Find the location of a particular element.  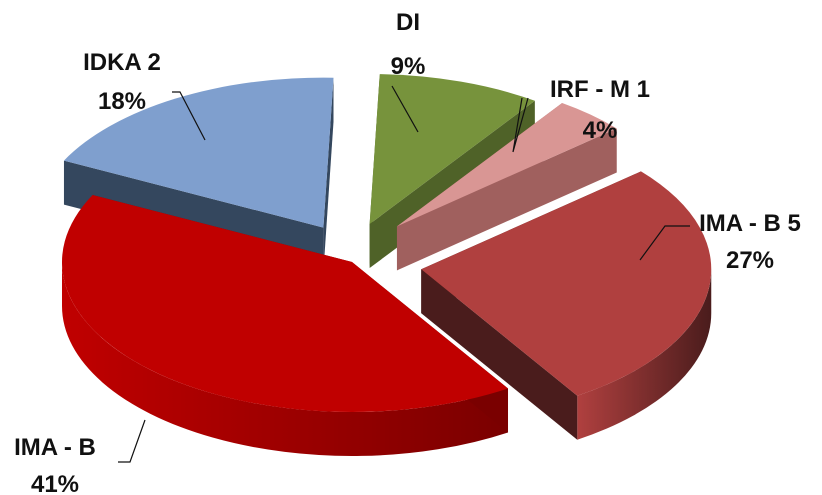

slice-label-irf-m-1: IRF - M 1 is located at coordinates (600, 89).